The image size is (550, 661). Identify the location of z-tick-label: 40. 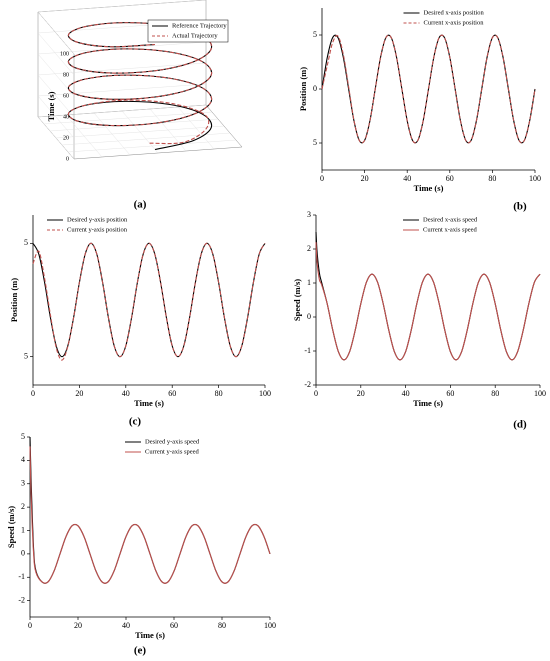
(66, 117).